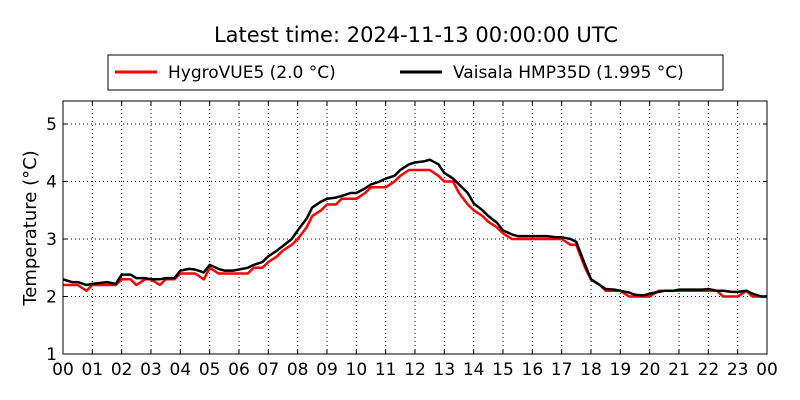  Describe the element at coordinates (445, 370) in the screenshot. I see `x-tick-label: 13` at that location.